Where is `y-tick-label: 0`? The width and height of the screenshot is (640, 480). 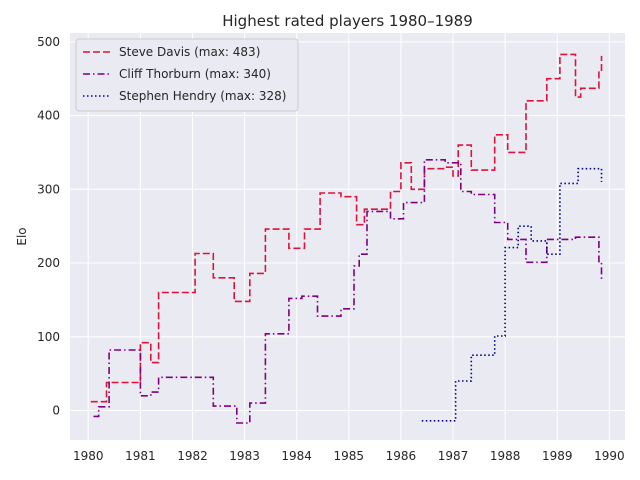 y-tick-label: 0 is located at coordinates (56, 411).